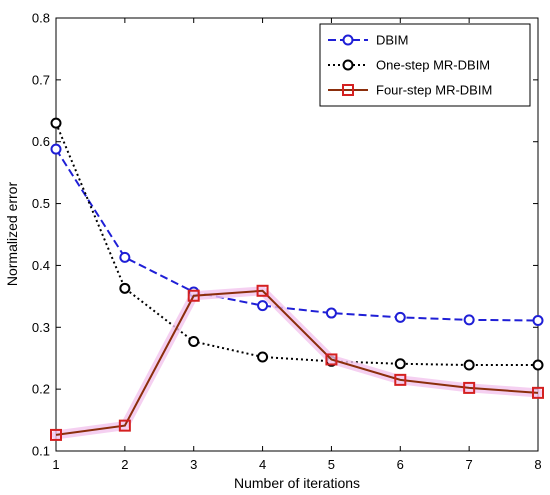 The height and width of the screenshot is (495, 550). I want to click on y-tick-label: 0.7, so click(41, 79).